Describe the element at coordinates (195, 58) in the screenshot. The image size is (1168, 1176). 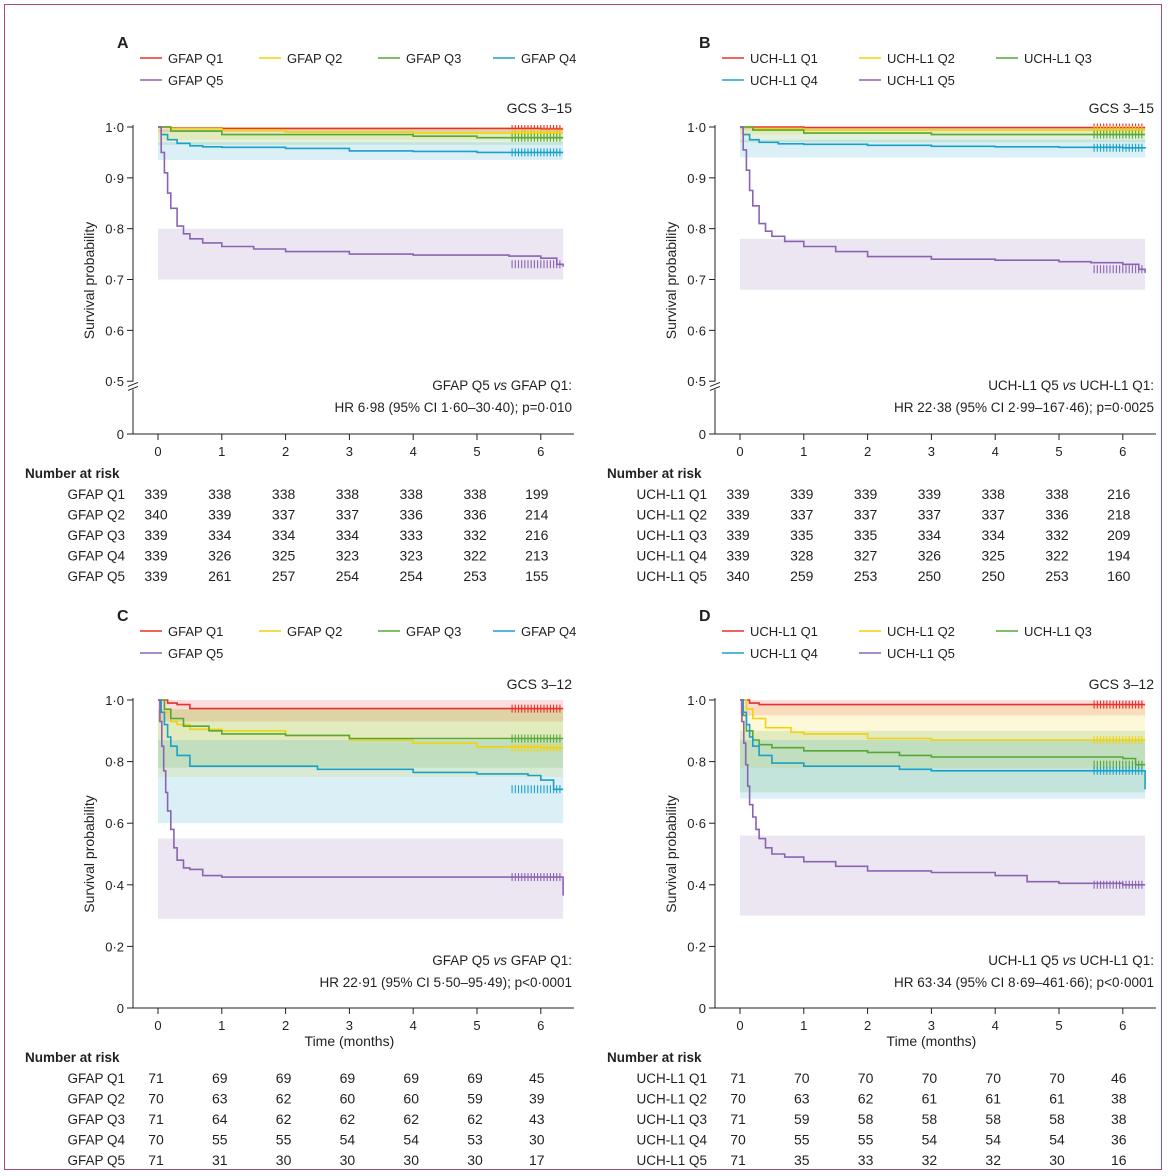
I see `legend-label-q1: GFAP Q1` at that location.